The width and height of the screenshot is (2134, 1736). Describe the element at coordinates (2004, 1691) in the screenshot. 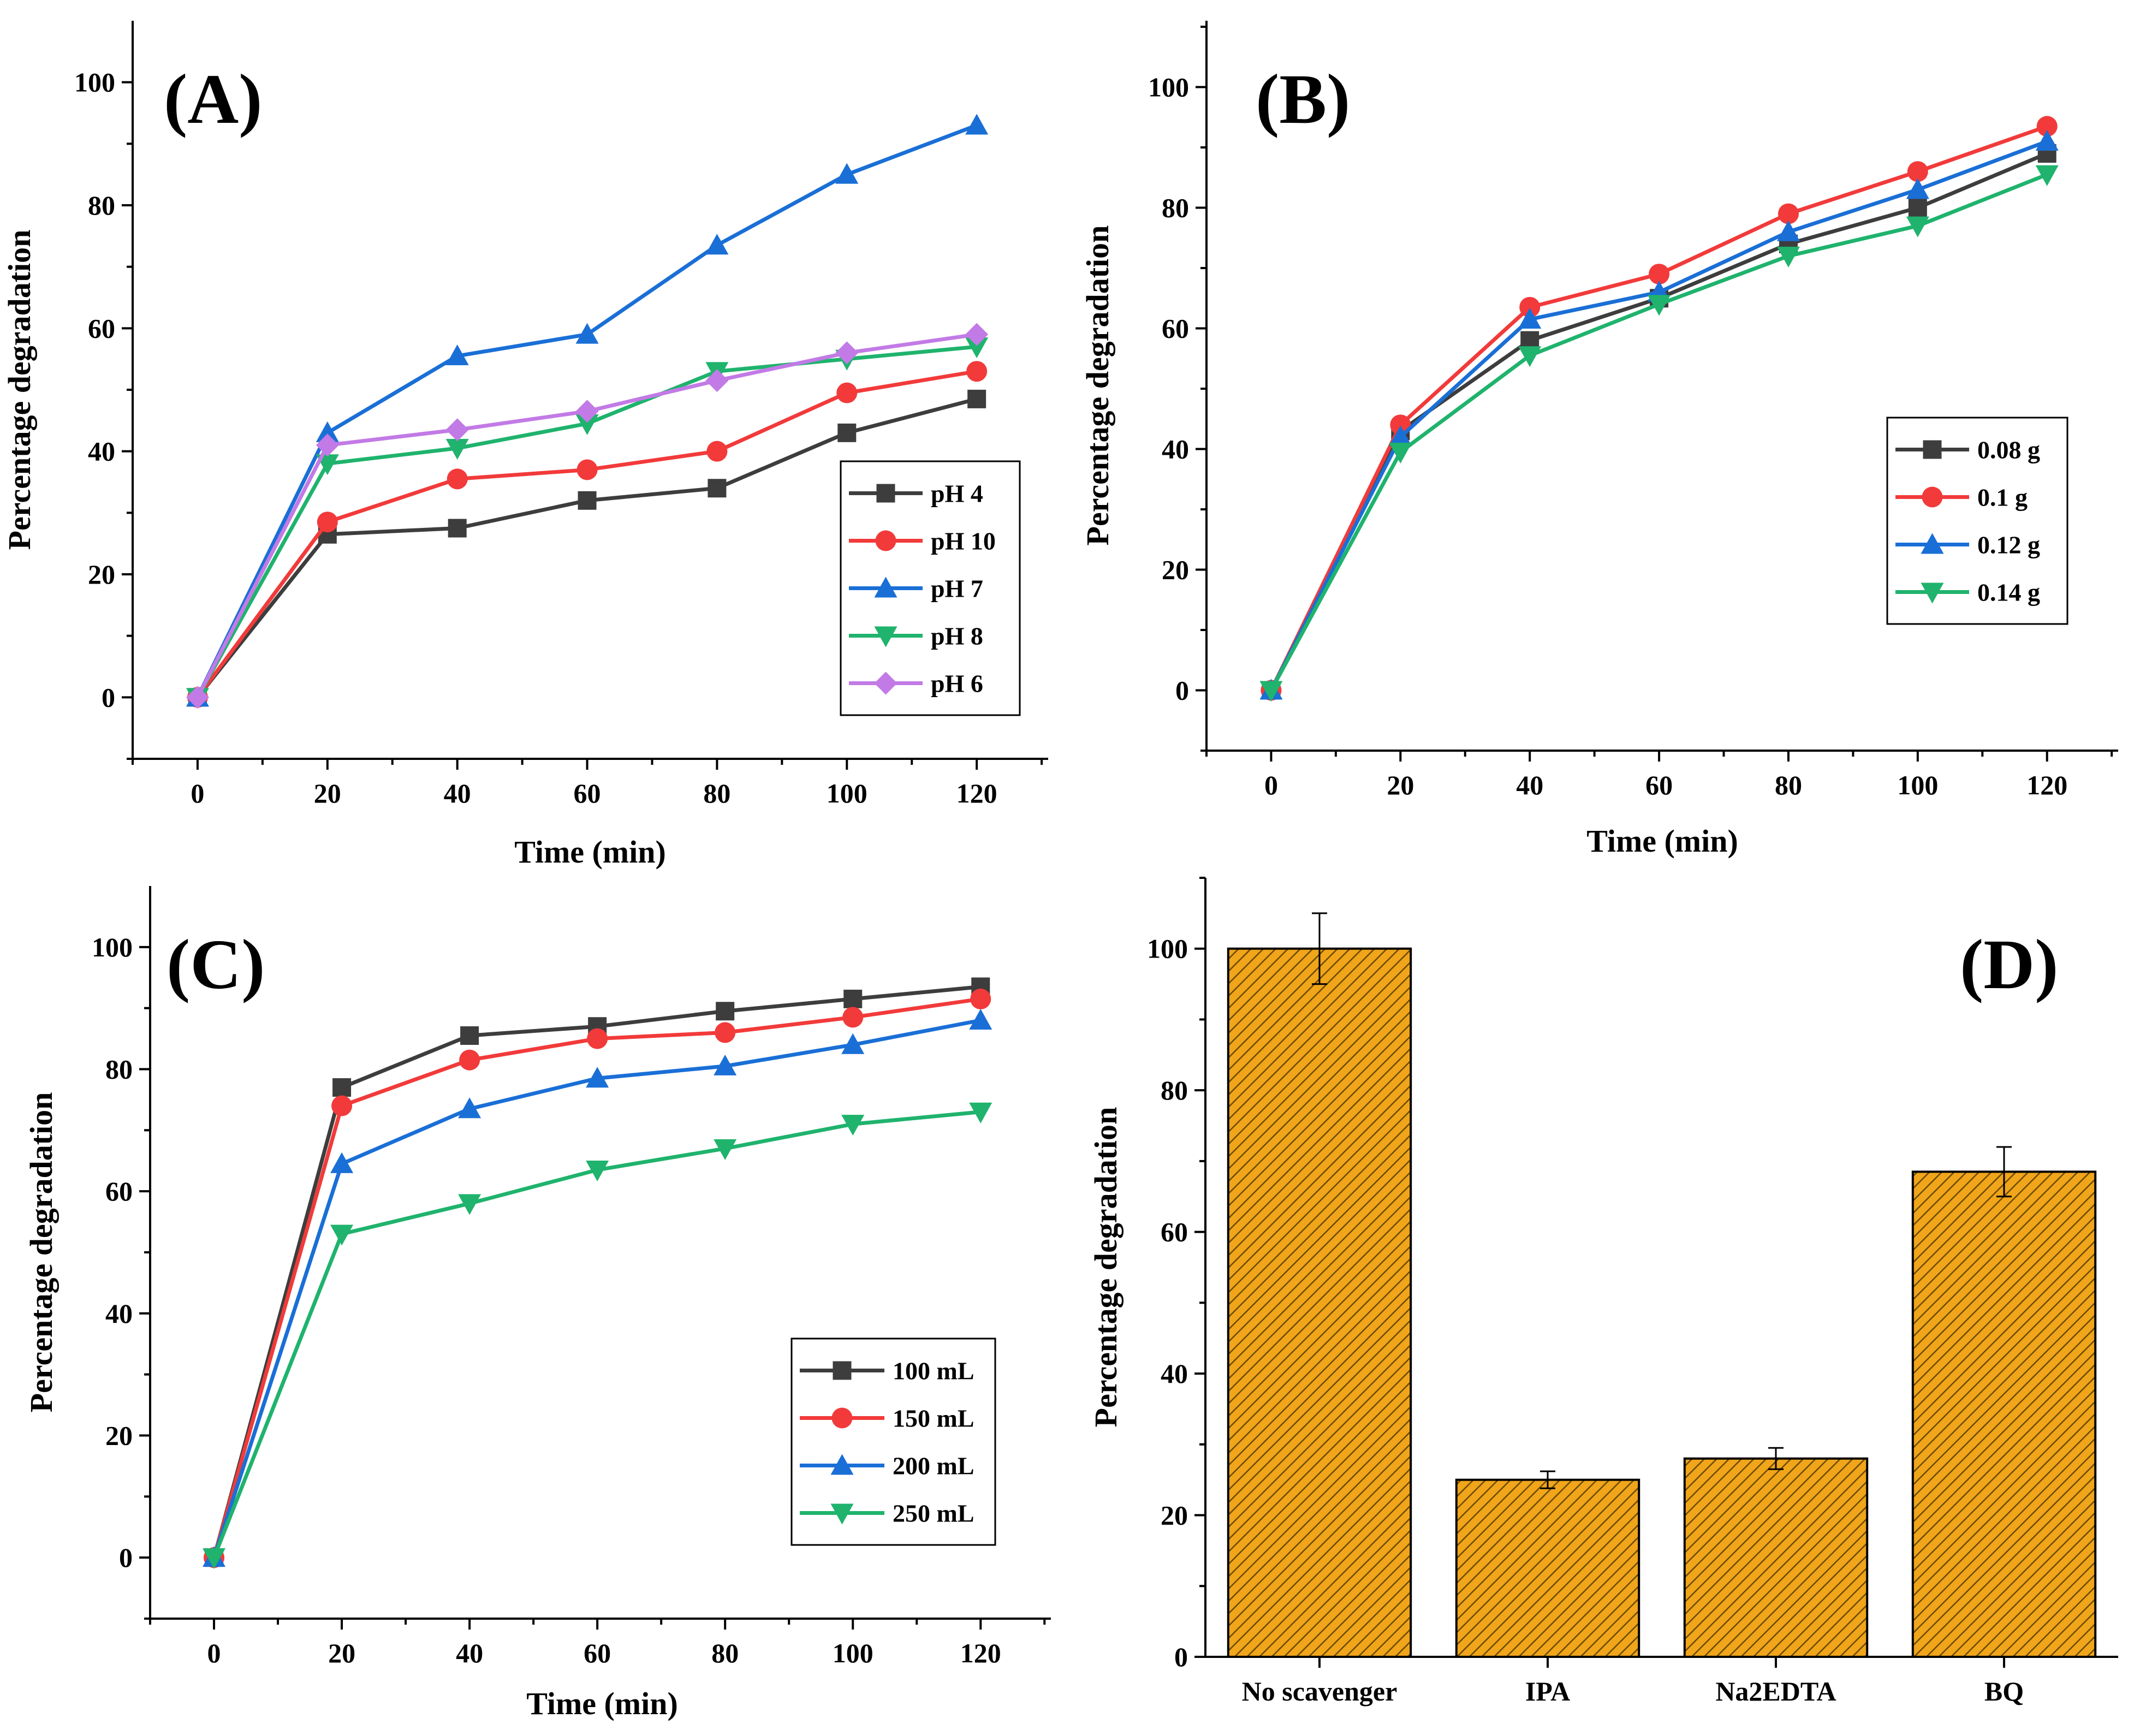

I see `x-category-label: BQ` at that location.